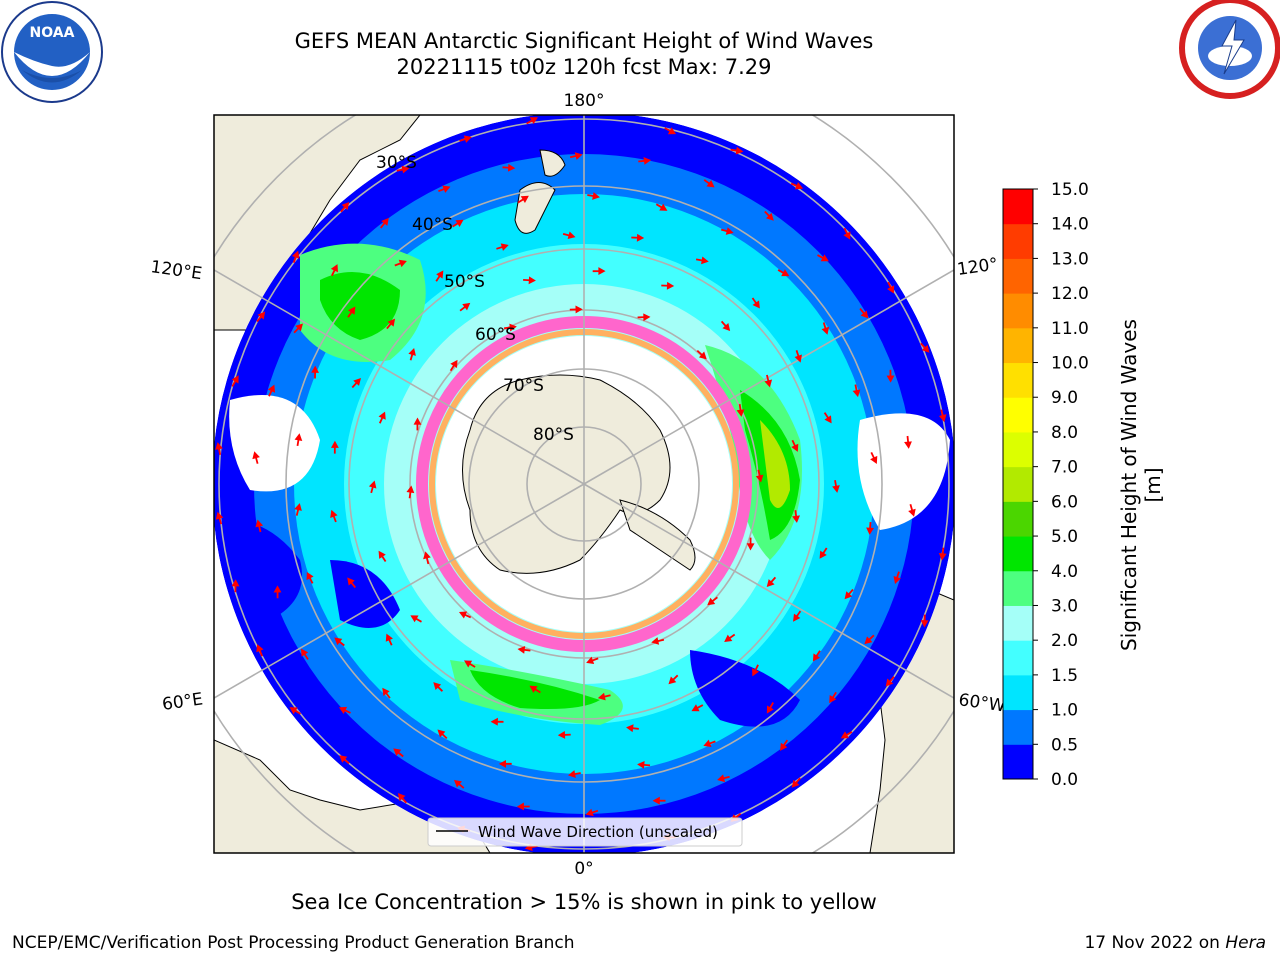 The height and width of the screenshot is (960, 1280). Describe the element at coordinates (396, 163) in the screenshot. I see `lat-label-30s: 30°S` at that location.